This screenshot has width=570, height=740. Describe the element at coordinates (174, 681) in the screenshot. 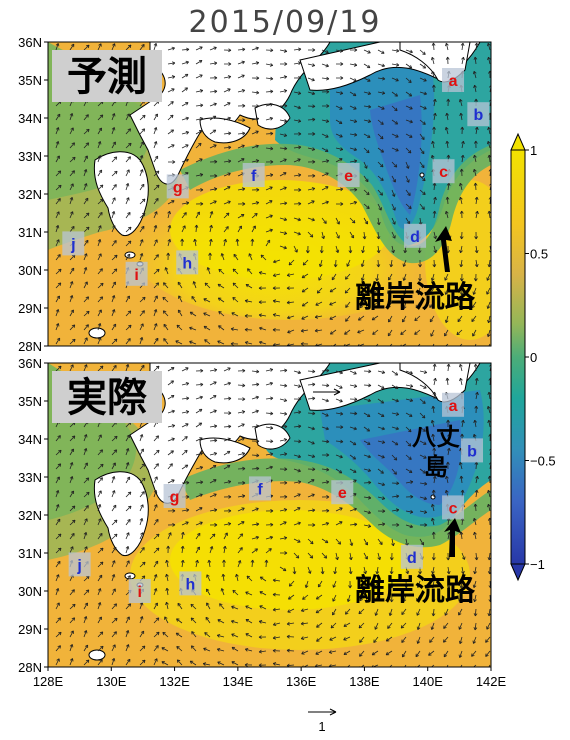

I see `x-tick-label: 132E` at that location.